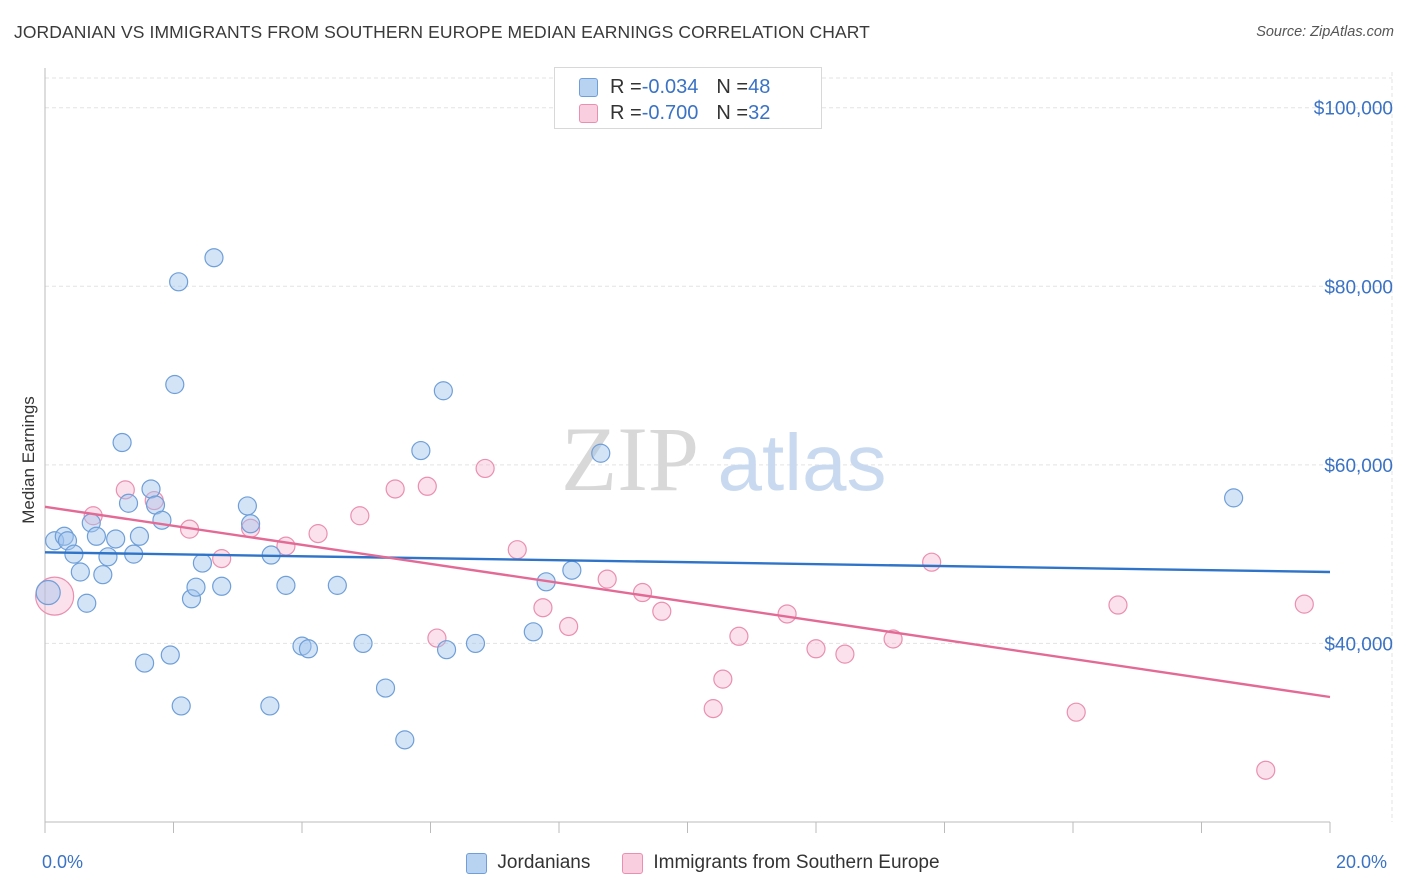 Image resolution: width=1406 pixels, height=892 pixels. What do you see at coordinates (544, 862) in the screenshot?
I see `legend-label: Jordanians` at bounding box center [544, 862].